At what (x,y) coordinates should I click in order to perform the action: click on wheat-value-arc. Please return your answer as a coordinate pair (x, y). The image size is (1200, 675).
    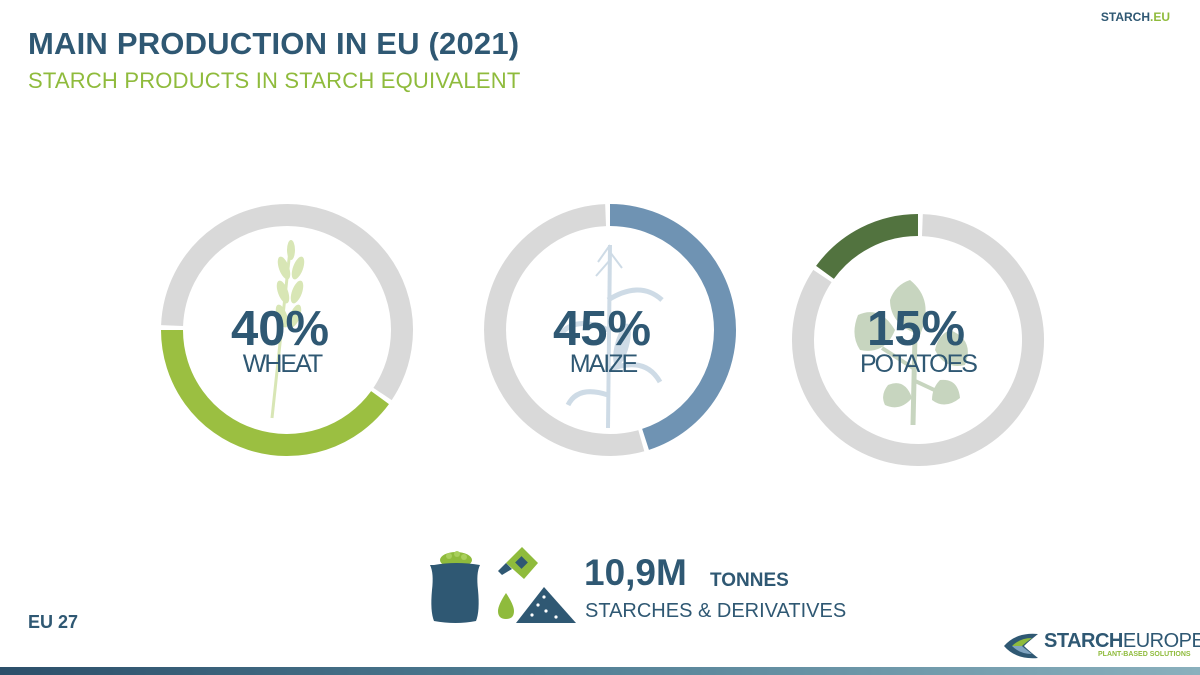
    Looking at the image, I should click on (275, 392).